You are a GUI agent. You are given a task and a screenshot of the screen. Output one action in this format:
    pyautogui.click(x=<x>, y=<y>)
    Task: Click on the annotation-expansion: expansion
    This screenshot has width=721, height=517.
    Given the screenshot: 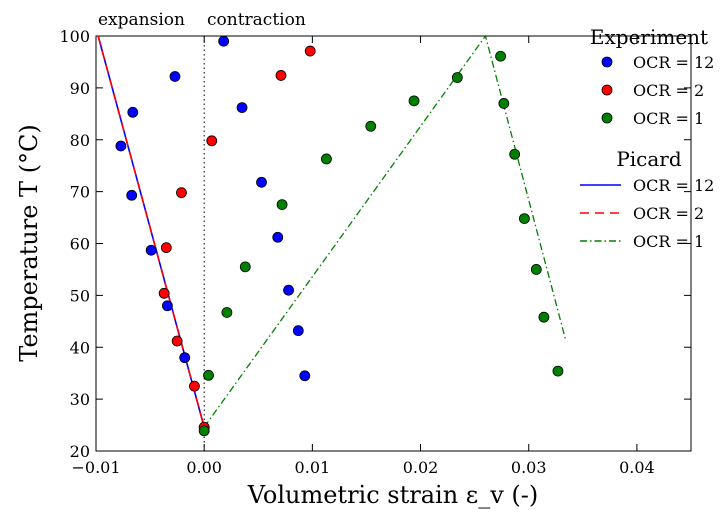 What is the action you would take?
    pyautogui.click(x=141, y=20)
    